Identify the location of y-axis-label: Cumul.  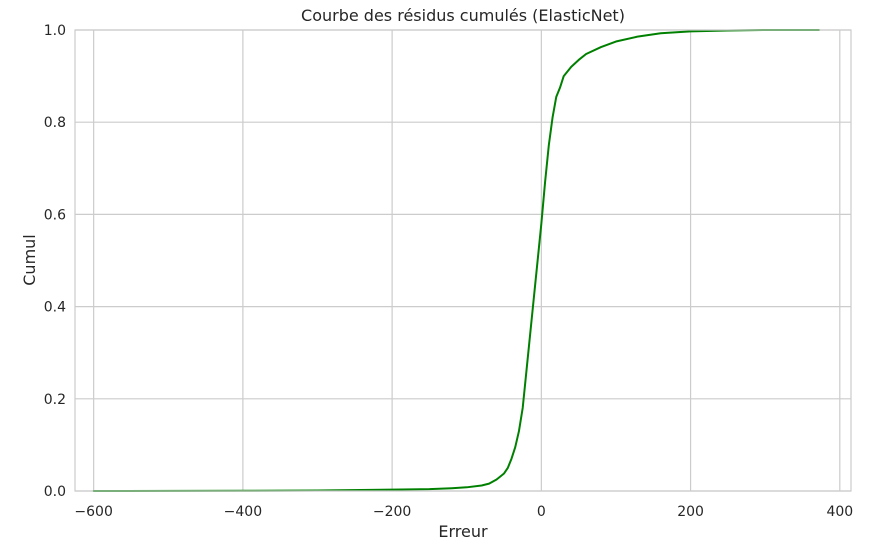
(29, 259).